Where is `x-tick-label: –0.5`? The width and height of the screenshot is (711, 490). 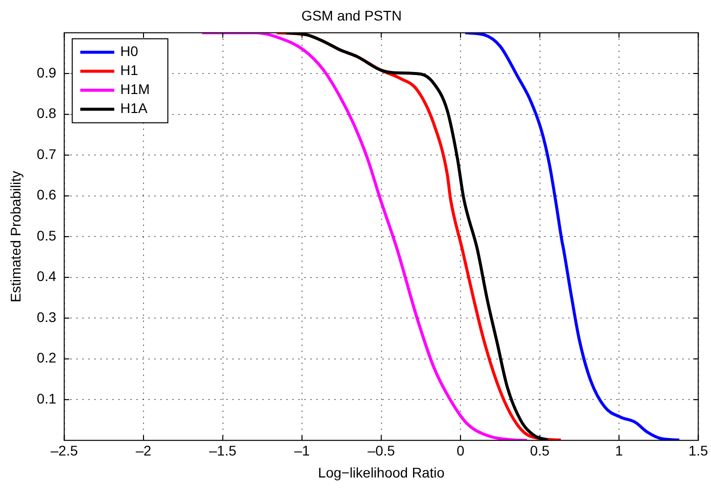
x-tick-label: –0.5 is located at coordinates (382, 450).